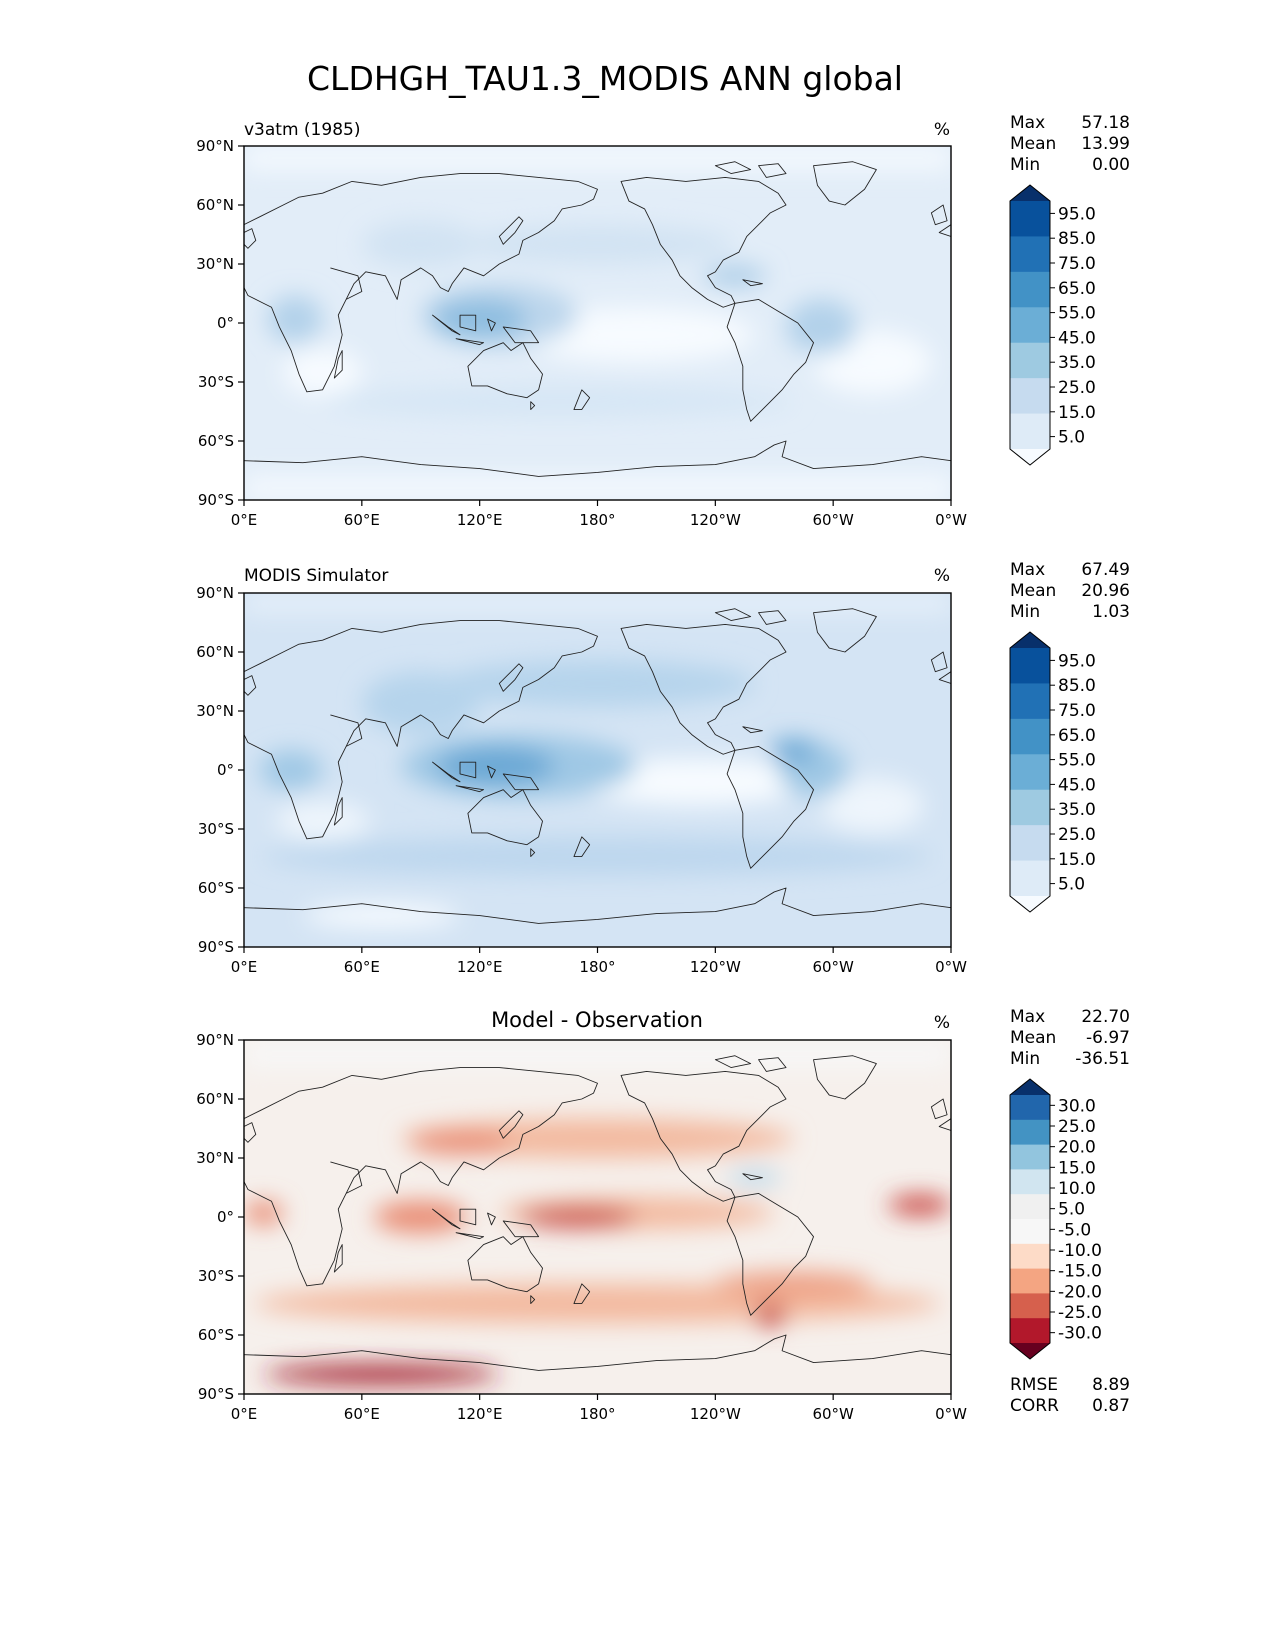  I want to click on colorbar-tick-label: -20.0, so click(1080, 1292).